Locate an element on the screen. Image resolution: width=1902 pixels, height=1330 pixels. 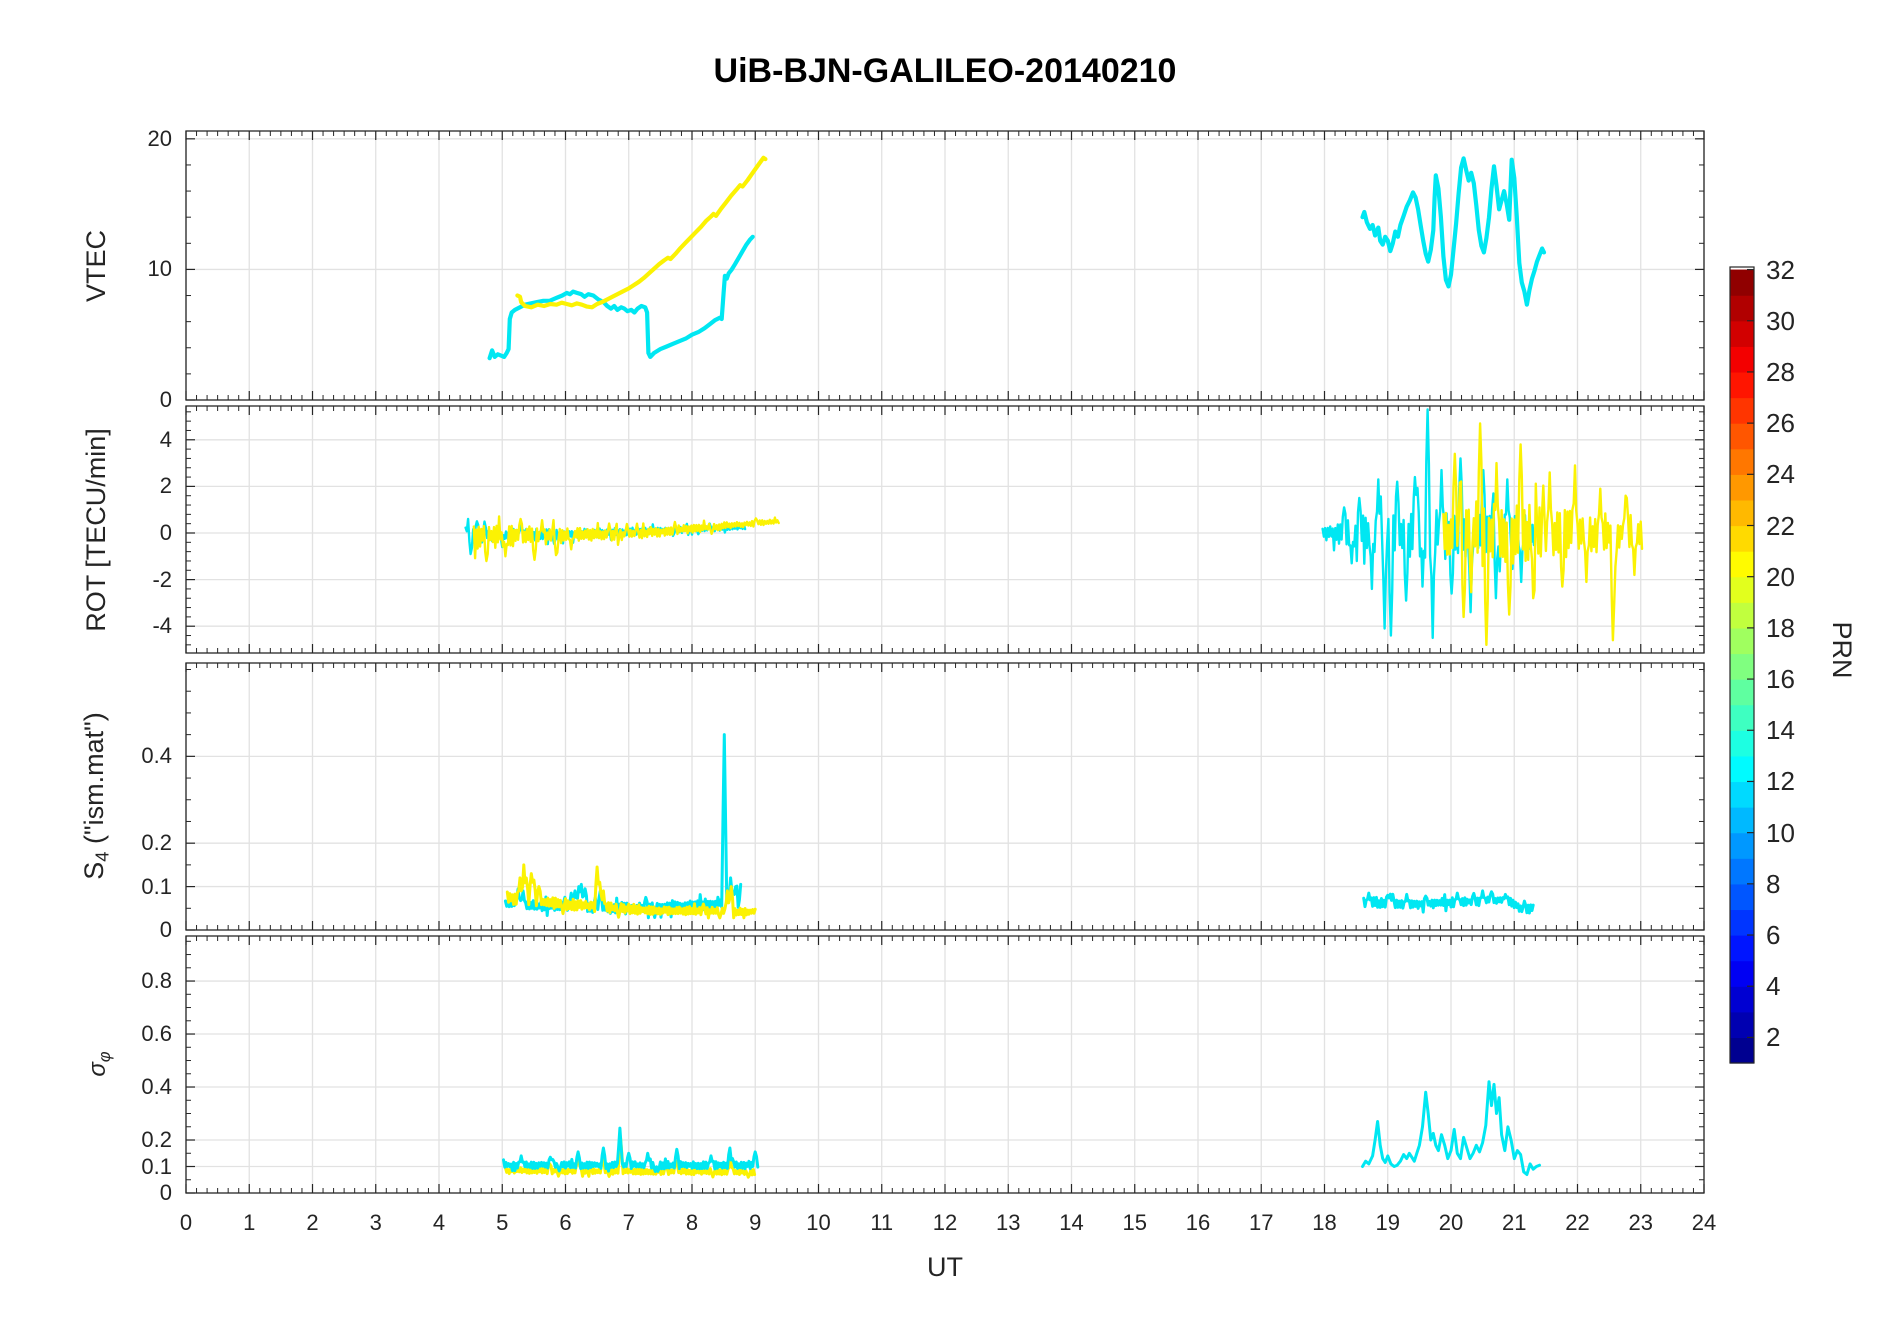
series-group-ROT is located at coordinates (1054, 527).